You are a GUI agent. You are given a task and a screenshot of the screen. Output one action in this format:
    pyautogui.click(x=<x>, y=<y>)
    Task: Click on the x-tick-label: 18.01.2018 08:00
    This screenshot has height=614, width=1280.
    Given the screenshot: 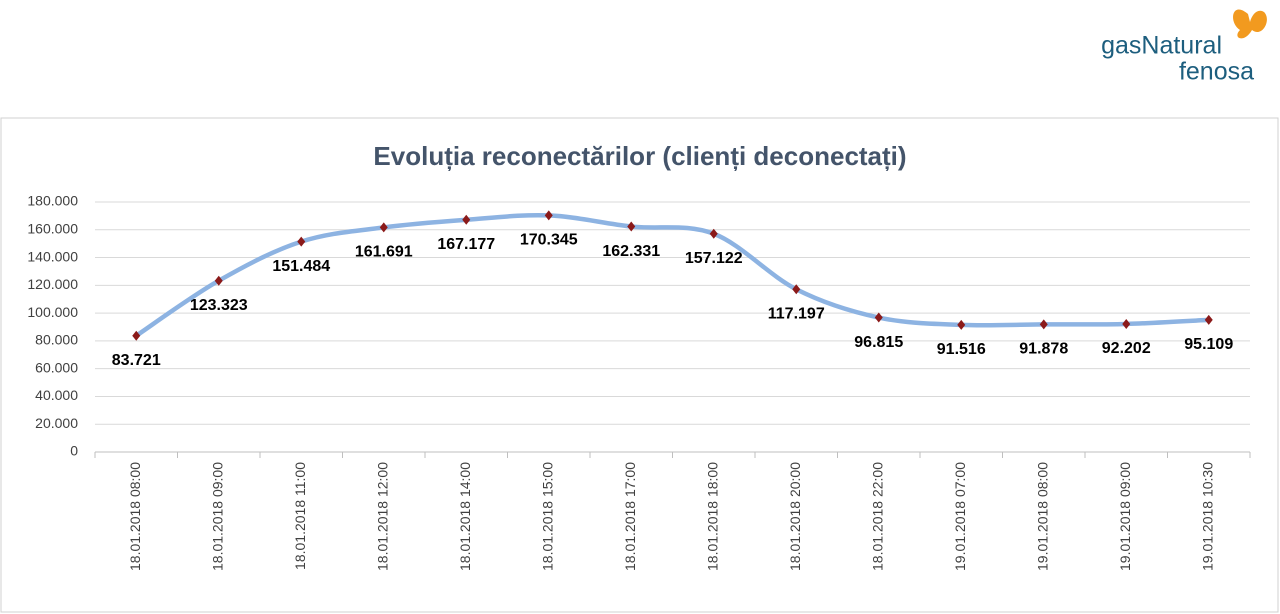 What is the action you would take?
    pyautogui.click(x=135, y=516)
    